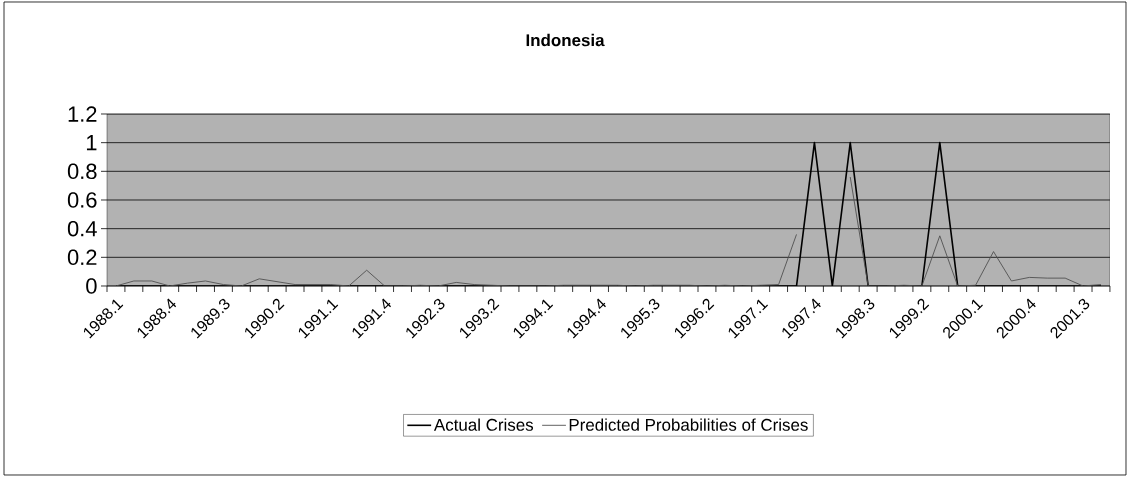 The width and height of the screenshot is (1130, 477). What do you see at coordinates (483, 424) in the screenshot?
I see `legend-label: Actual Crises` at bounding box center [483, 424].